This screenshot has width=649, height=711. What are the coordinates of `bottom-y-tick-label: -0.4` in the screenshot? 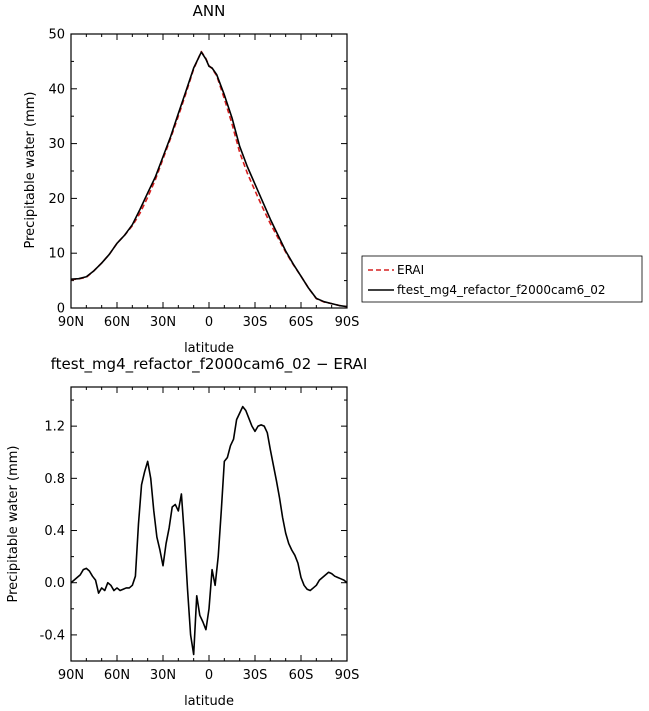 It's located at (52, 635).